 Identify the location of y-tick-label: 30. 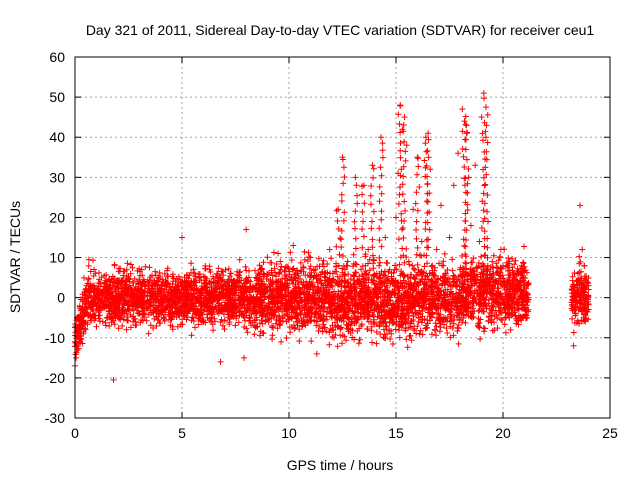
(57, 177).